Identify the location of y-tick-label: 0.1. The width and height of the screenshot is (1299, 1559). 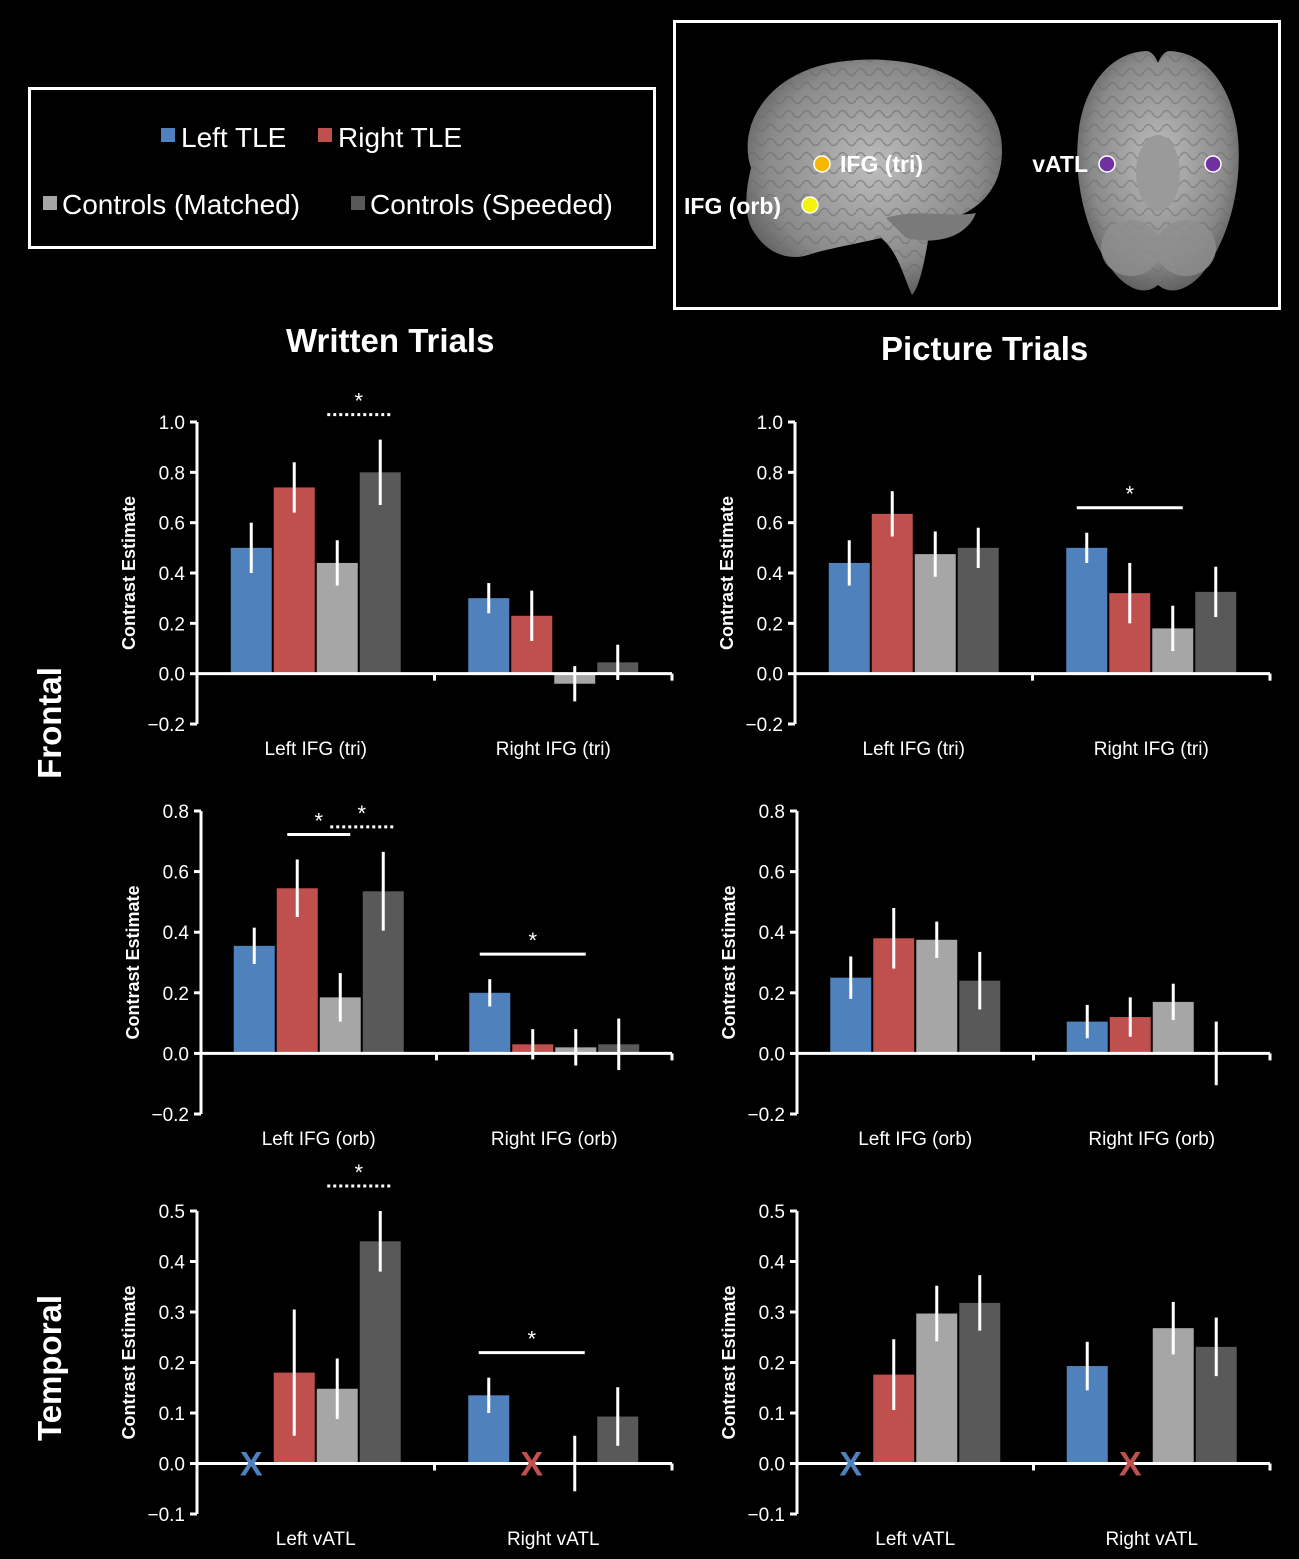
(172, 1414).